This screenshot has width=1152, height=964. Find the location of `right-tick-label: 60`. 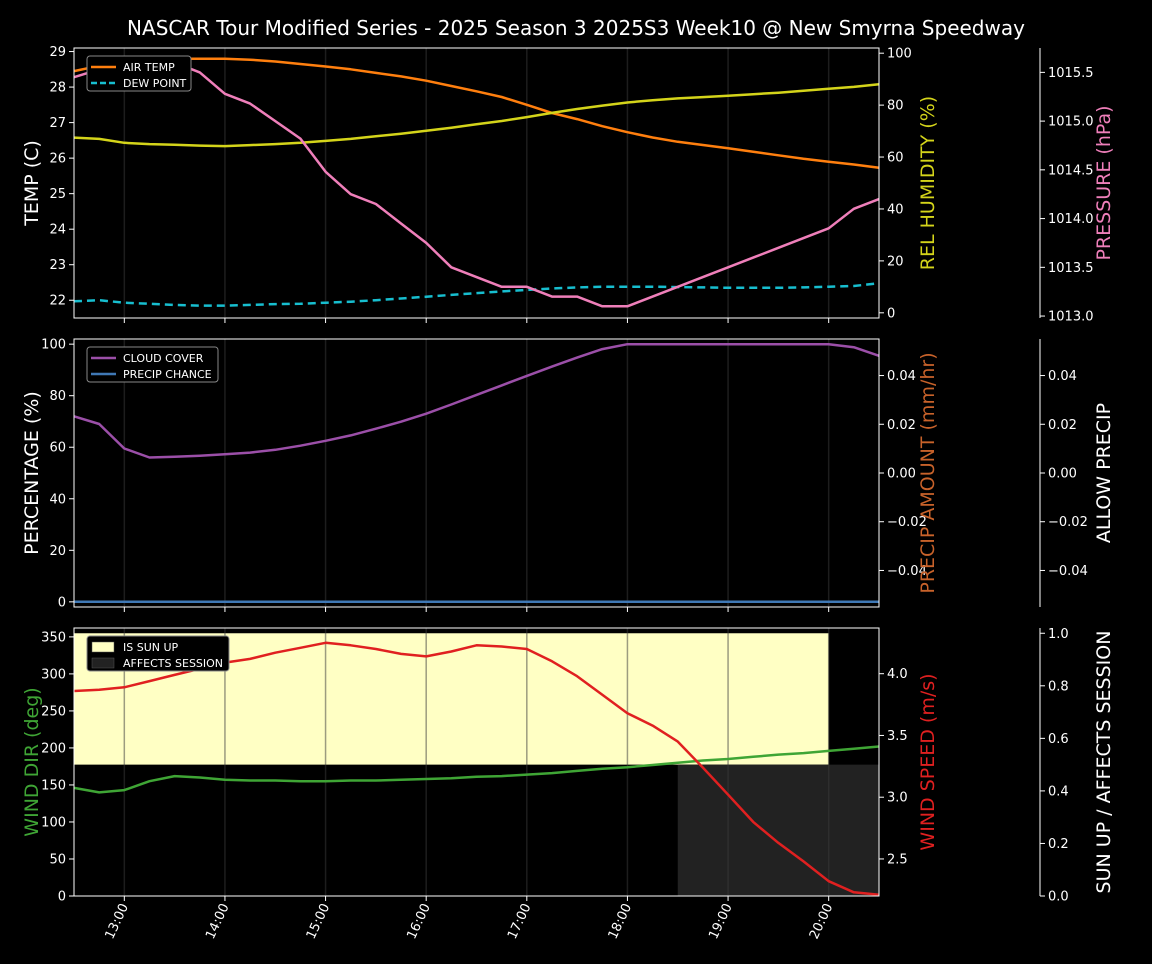

right-tick-label: 60 is located at coordinates (895, 158).